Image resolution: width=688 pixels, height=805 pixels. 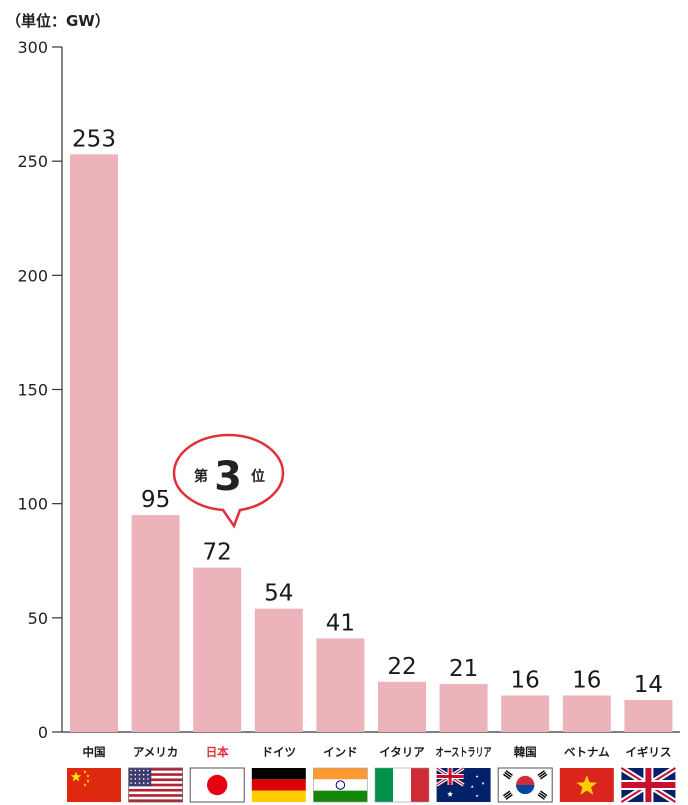 I want to click on y-tick-label: 200, so click(x=32, y=275).